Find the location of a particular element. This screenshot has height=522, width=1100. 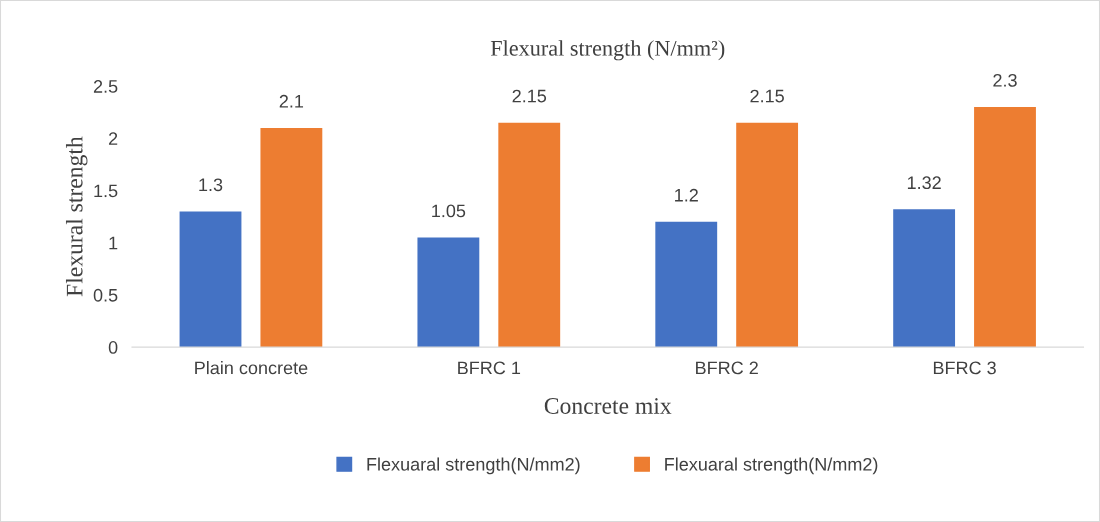

y-axis-title: Flexural strength is located at coordinates (76, 216).